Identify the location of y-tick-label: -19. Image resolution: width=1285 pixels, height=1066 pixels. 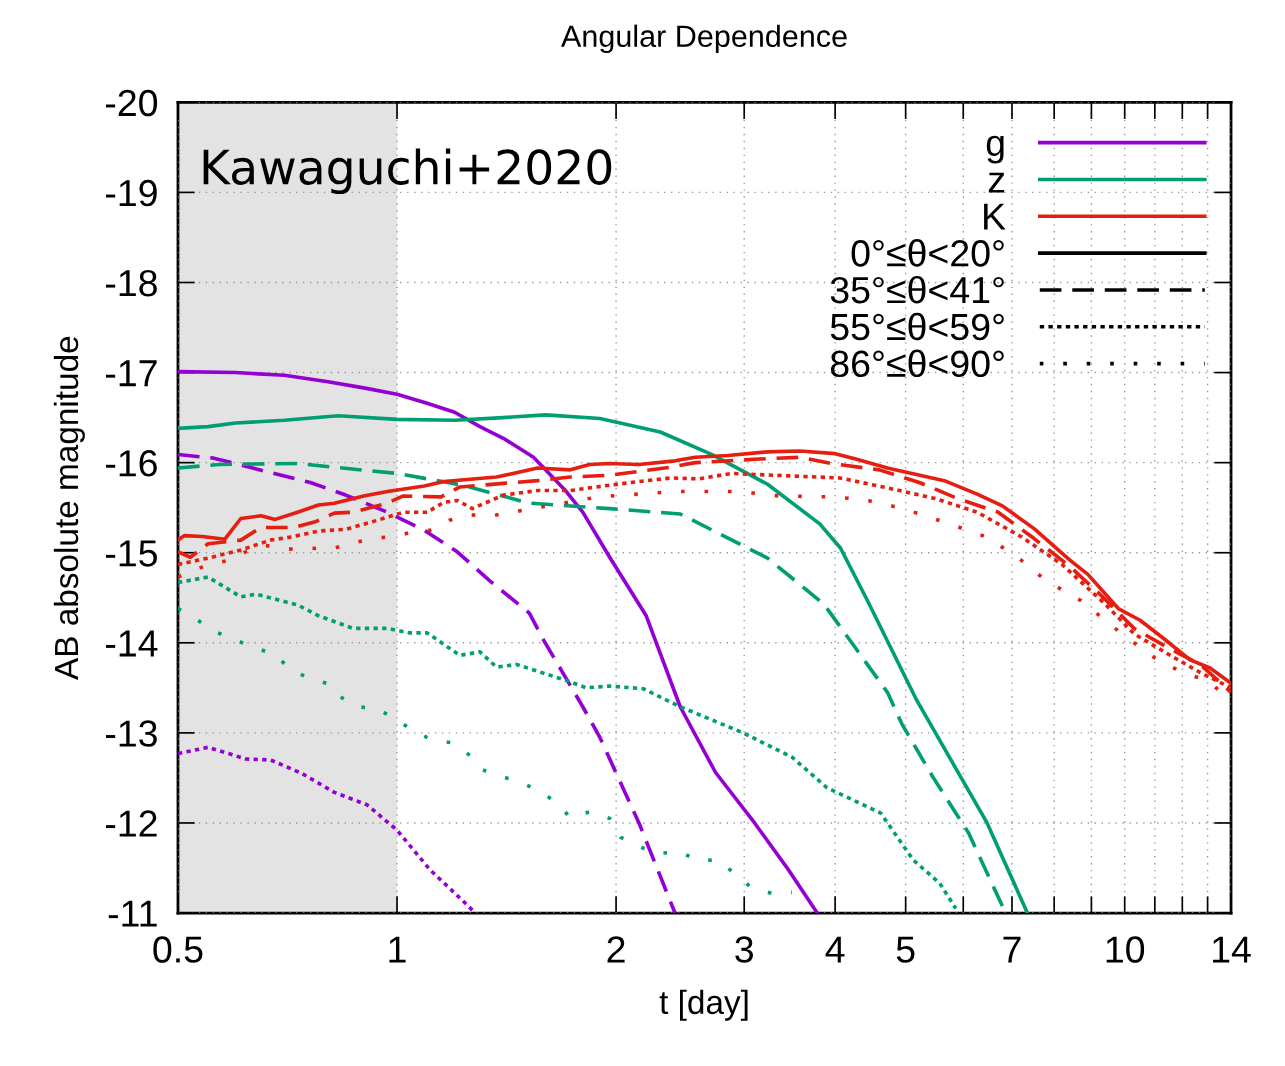
(131, 193).